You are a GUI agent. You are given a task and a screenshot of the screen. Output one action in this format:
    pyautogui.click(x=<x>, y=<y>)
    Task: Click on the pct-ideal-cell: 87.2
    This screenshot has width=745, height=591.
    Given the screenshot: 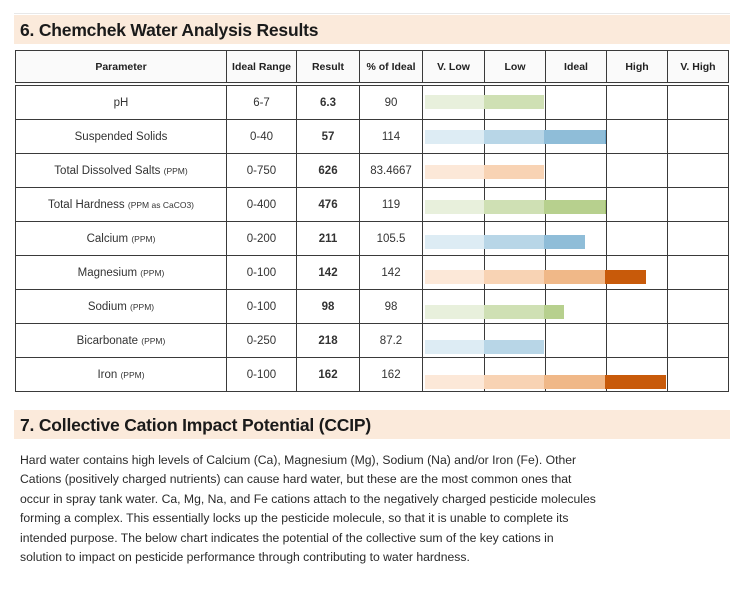 What is the action you would take?
    pyautogui.click(x=391, y=340)
    